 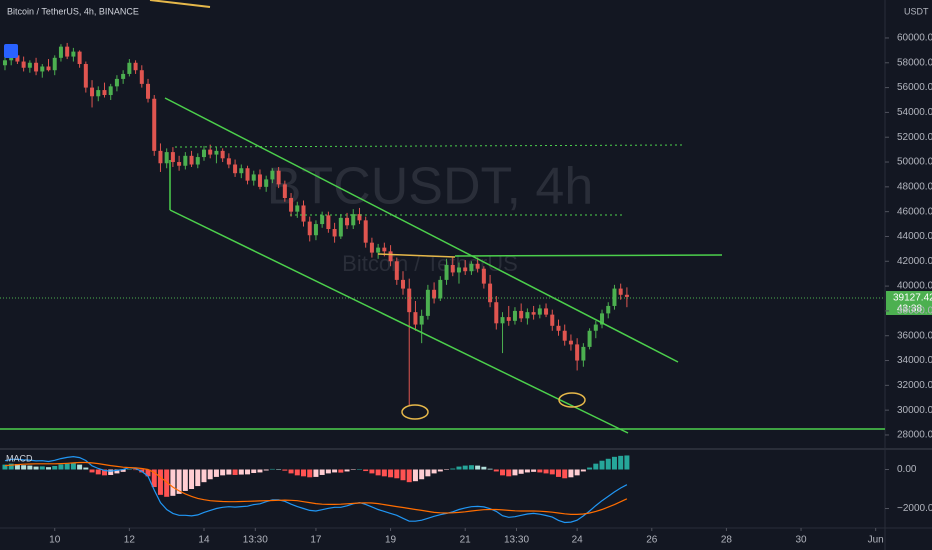 What do you see at coordinates (914, 112) in the screenshot?
I see `y-tick-label: 54000.00` at bounding box center [914, 112].